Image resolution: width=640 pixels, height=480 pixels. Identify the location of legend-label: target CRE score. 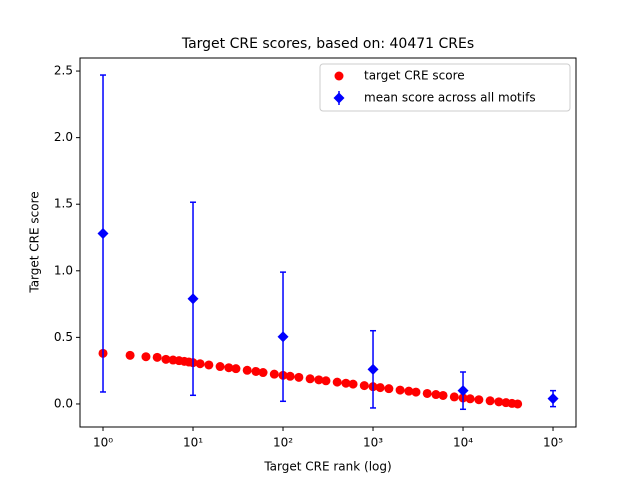
(414, 76).